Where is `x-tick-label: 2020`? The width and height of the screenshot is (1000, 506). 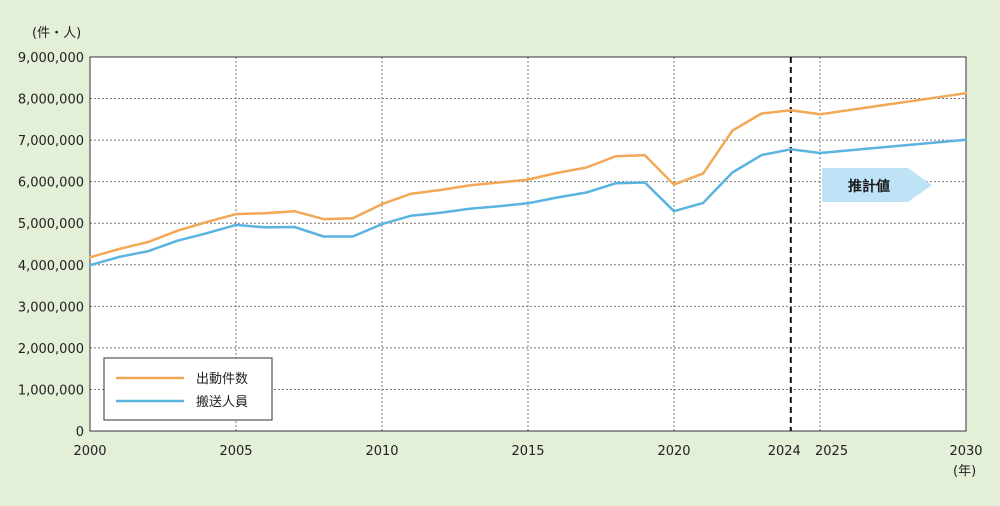
x-tick-label: 2020 is located at coordinates (673, 451).